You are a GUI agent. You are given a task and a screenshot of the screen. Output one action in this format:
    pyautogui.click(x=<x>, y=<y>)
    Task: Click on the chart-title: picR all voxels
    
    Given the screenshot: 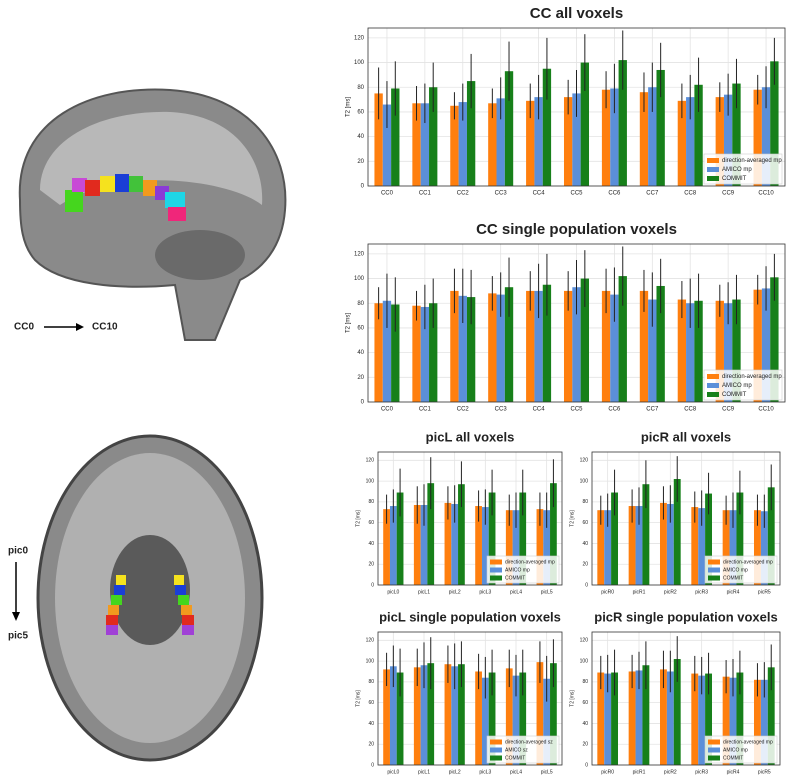 What is the action you would take?
    pyautogui.click(x=686, y=436)
    